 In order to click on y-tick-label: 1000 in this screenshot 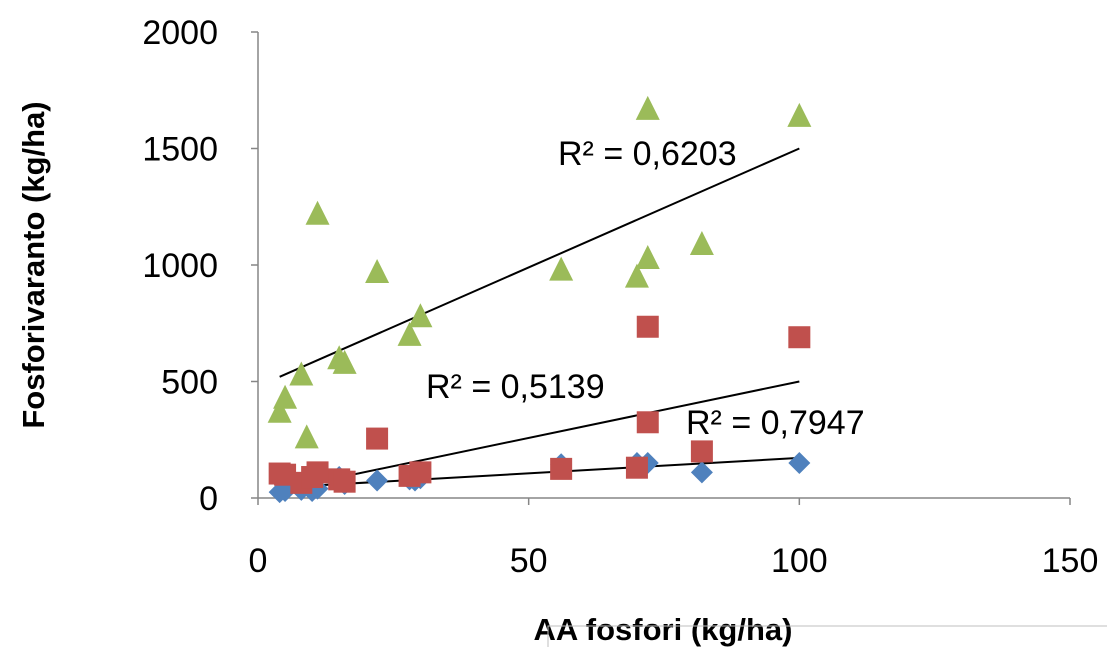, I will do `click(180, 266)`.